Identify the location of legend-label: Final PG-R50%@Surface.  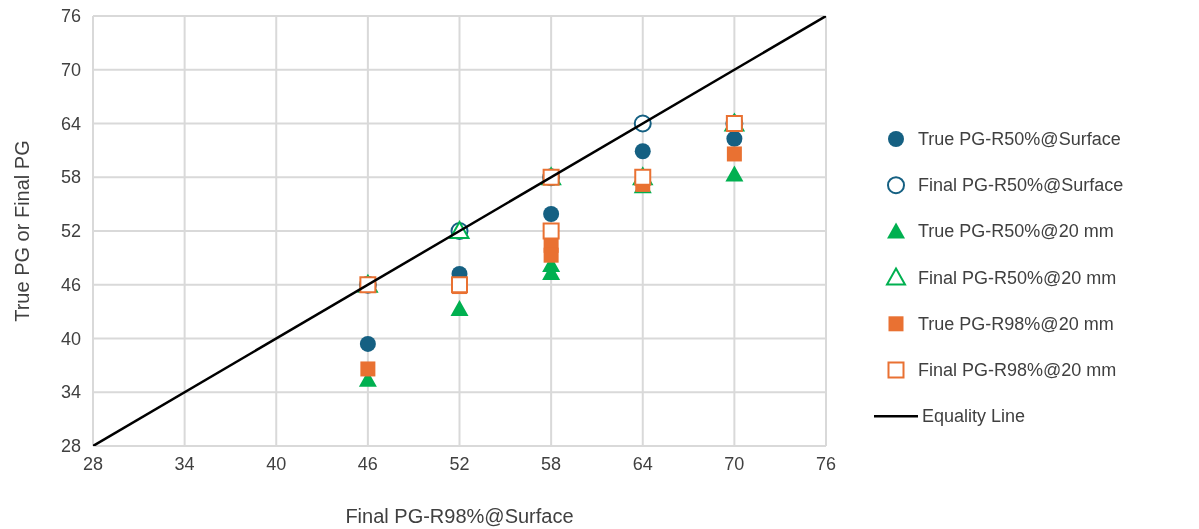
(1021, 185).